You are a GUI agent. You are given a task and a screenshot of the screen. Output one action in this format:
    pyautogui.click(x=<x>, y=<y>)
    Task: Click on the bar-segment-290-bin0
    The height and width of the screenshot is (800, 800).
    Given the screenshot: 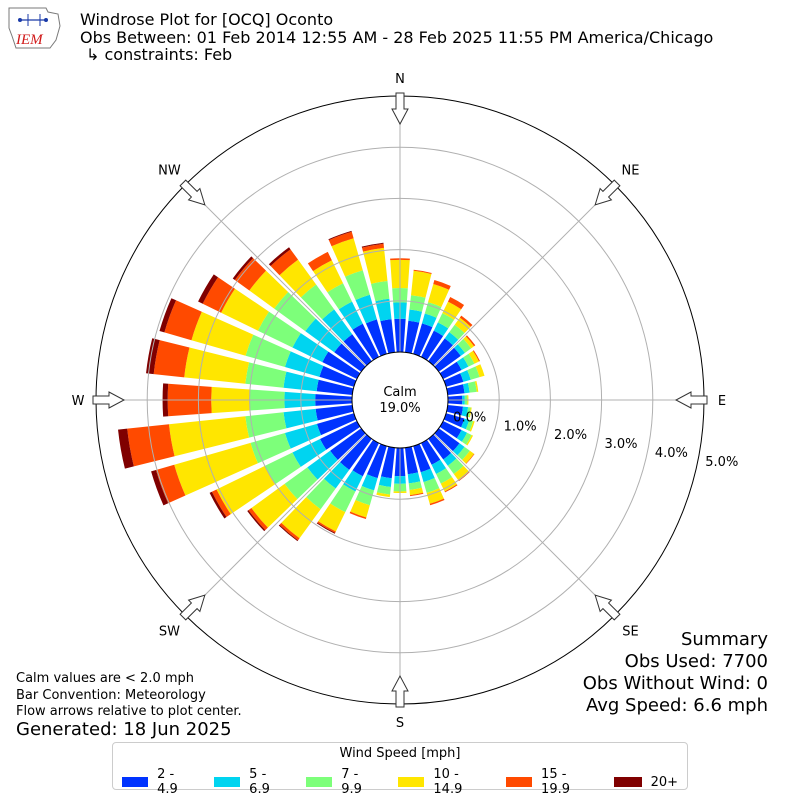 What is the action you would take?
    pyautogui.click(x=338, y=376)
    